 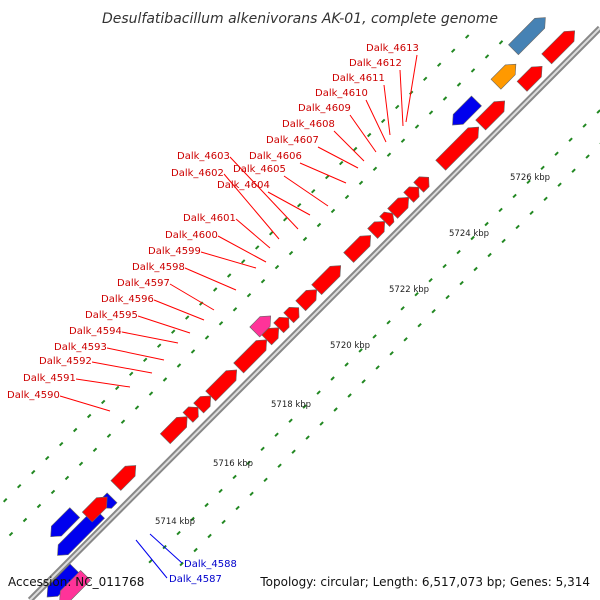 What do you see at coordinates (195, 579) in the screenshot?
I see `gene-label: Dalk_4587` at bounding box center [195, 579].